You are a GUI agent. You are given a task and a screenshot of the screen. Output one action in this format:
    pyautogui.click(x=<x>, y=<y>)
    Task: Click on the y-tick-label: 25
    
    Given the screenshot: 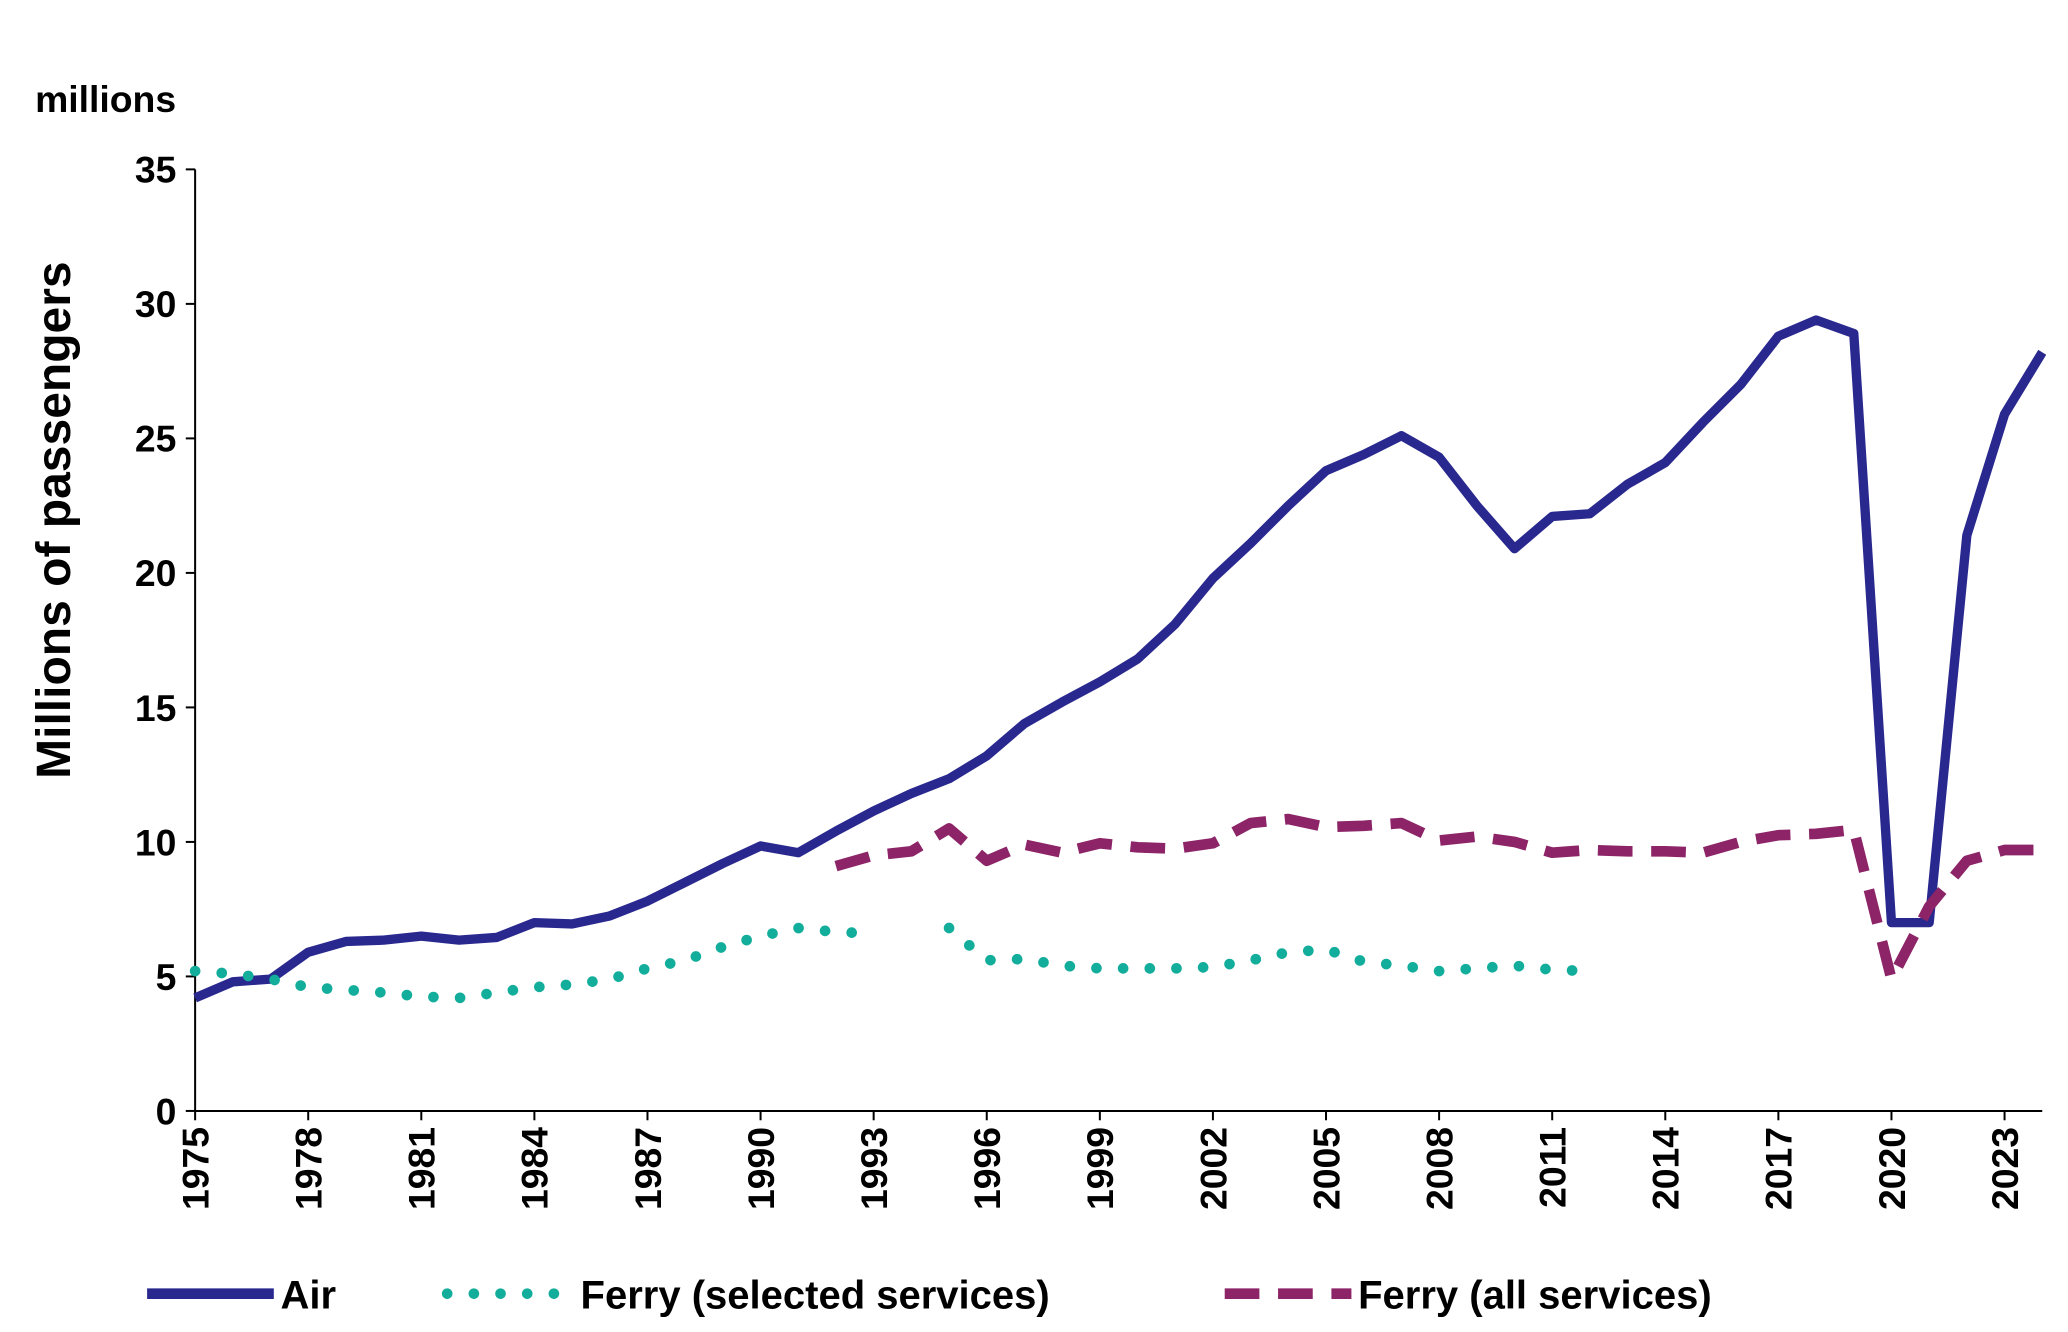 What is the action you would take?
    pyautogui.click(x=156, y=439)
    